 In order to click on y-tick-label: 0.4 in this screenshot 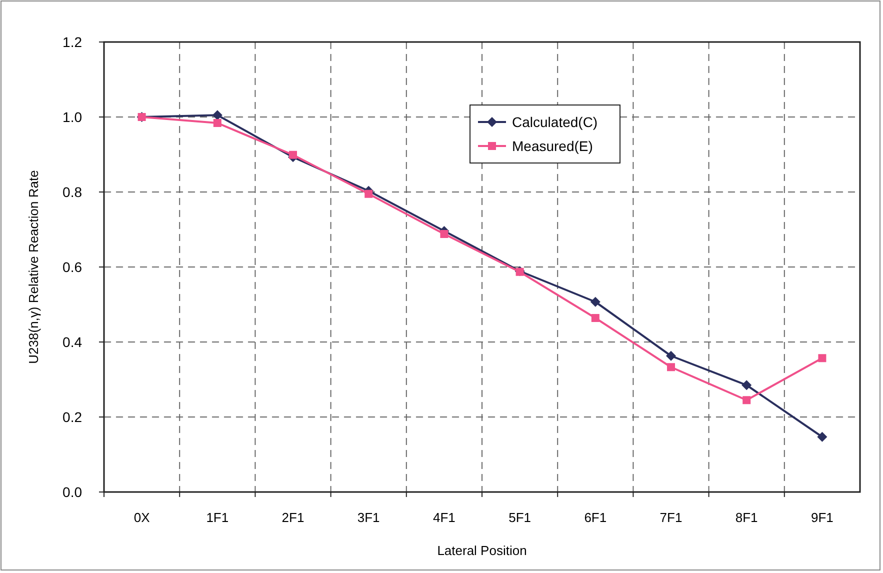, I will do `click(72, 342)`.